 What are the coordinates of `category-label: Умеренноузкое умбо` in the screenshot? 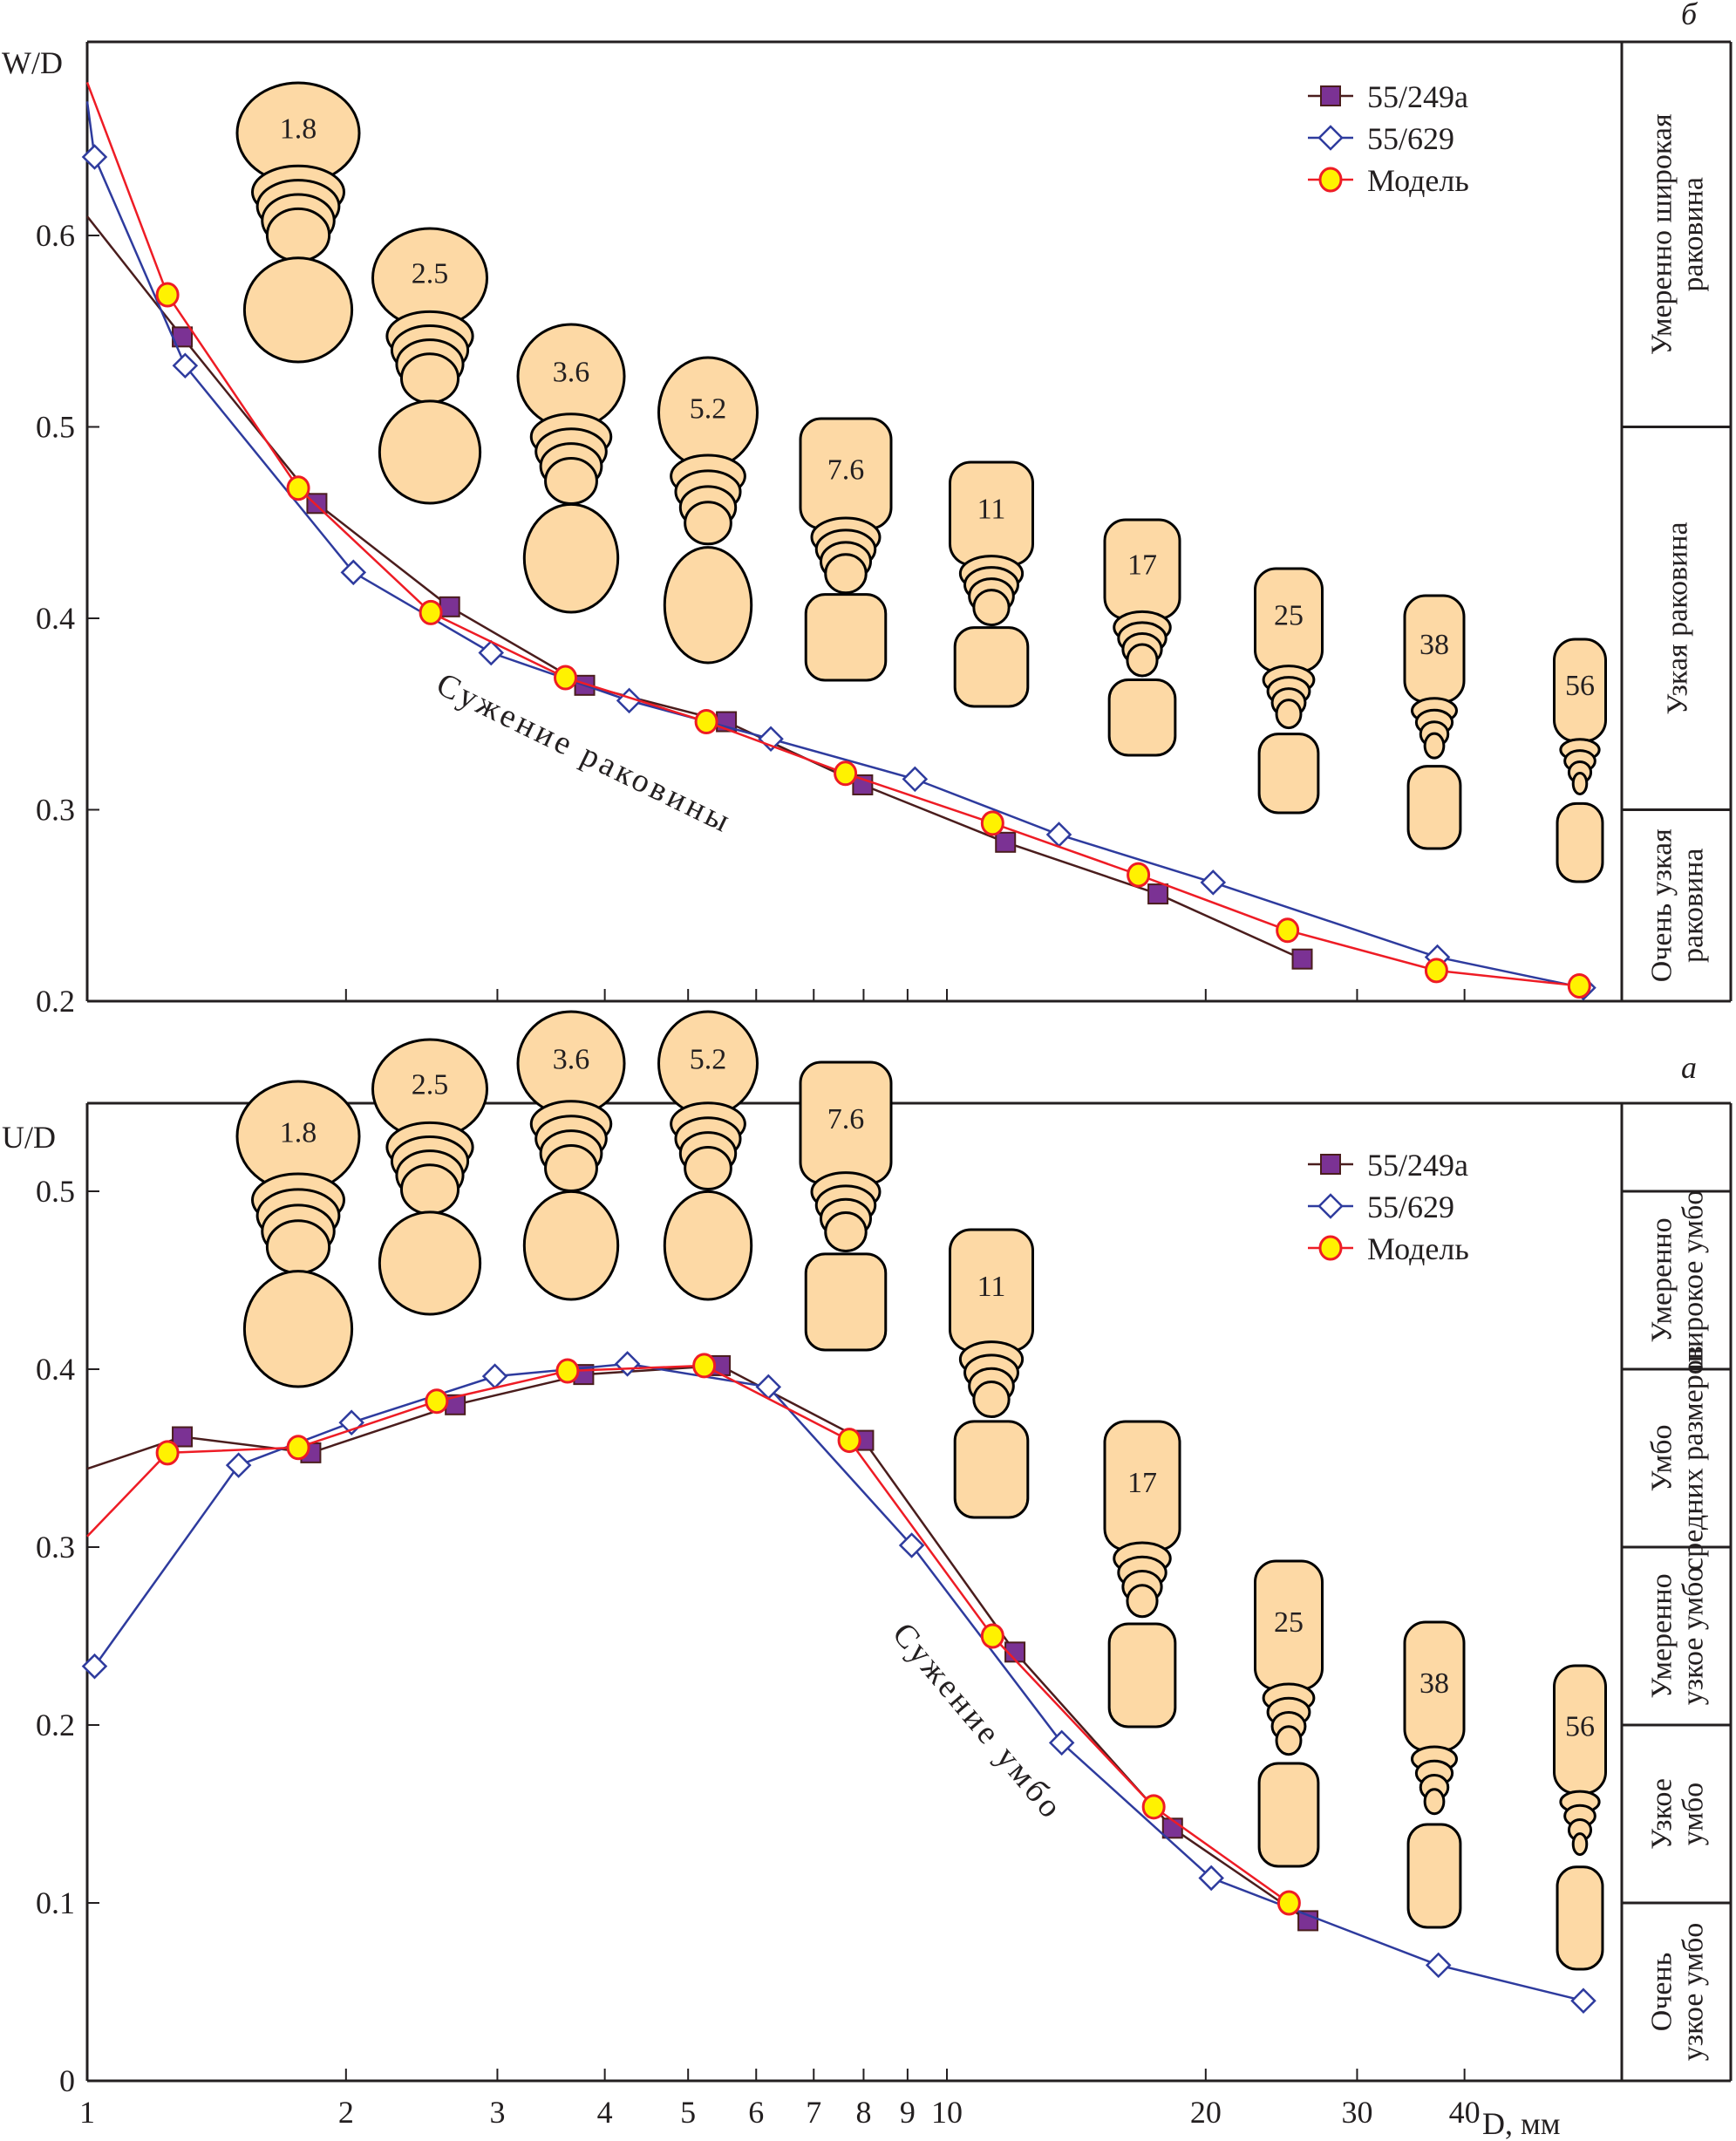 It's located at (1678, 1636).